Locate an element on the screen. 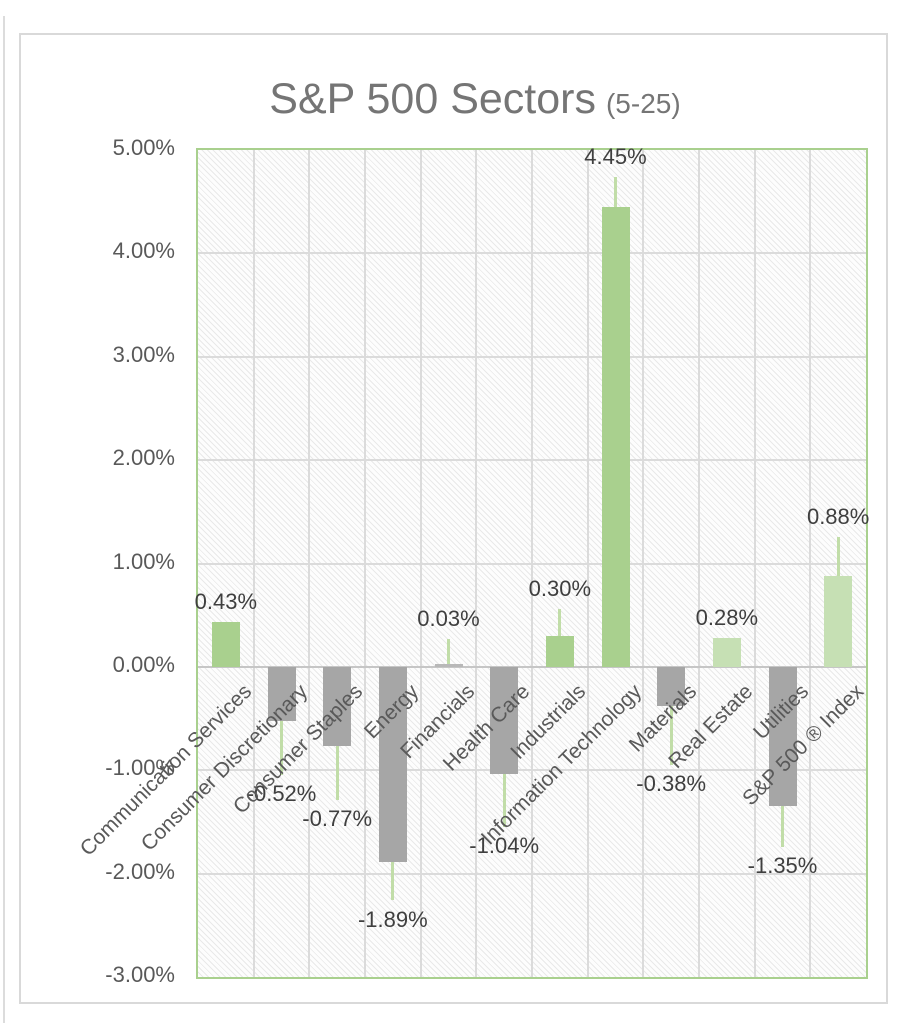 Image resolution: width=918 pixels, height=1023 pixels. data-label-utilities: -1.35% is located at coordinates (782, 865).